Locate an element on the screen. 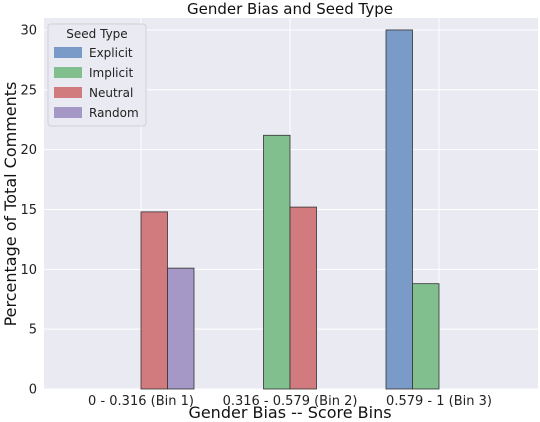  legend: Seed Type Explicit Implicit Neutral Random is located at coordinates (97, 75).